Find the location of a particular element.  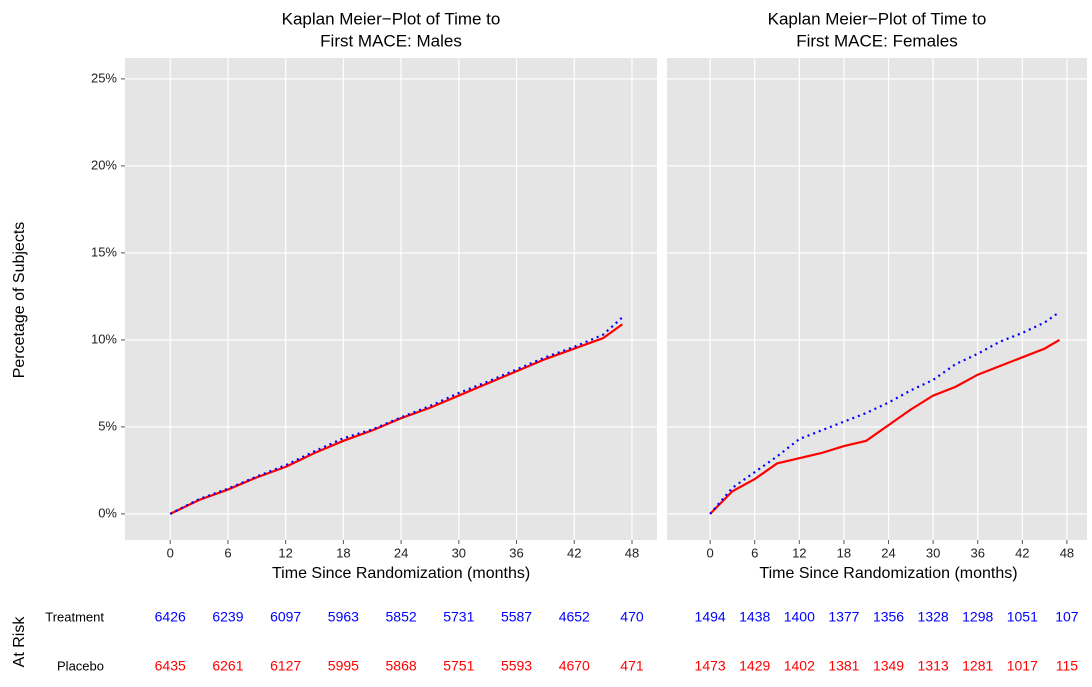

at-risk-count: 4670 is located at coordinates (574, 666).